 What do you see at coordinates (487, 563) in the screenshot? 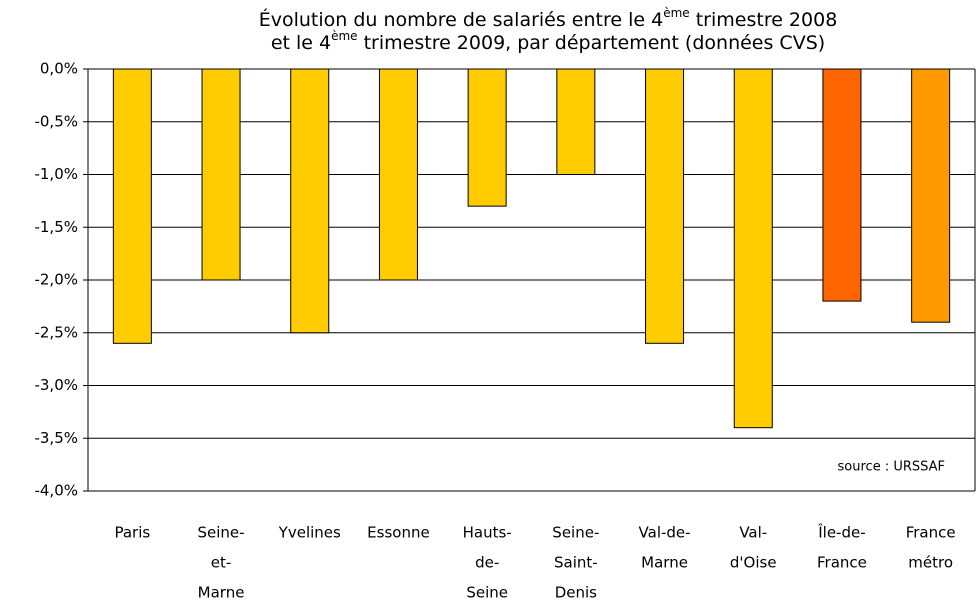
I see `x-tick-label: de-` at bounding box center [487, 563].